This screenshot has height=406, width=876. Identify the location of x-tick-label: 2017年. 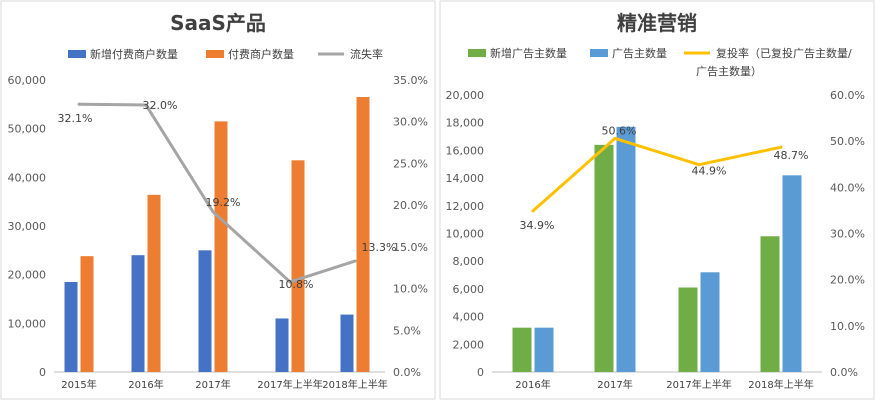
(614, 384).